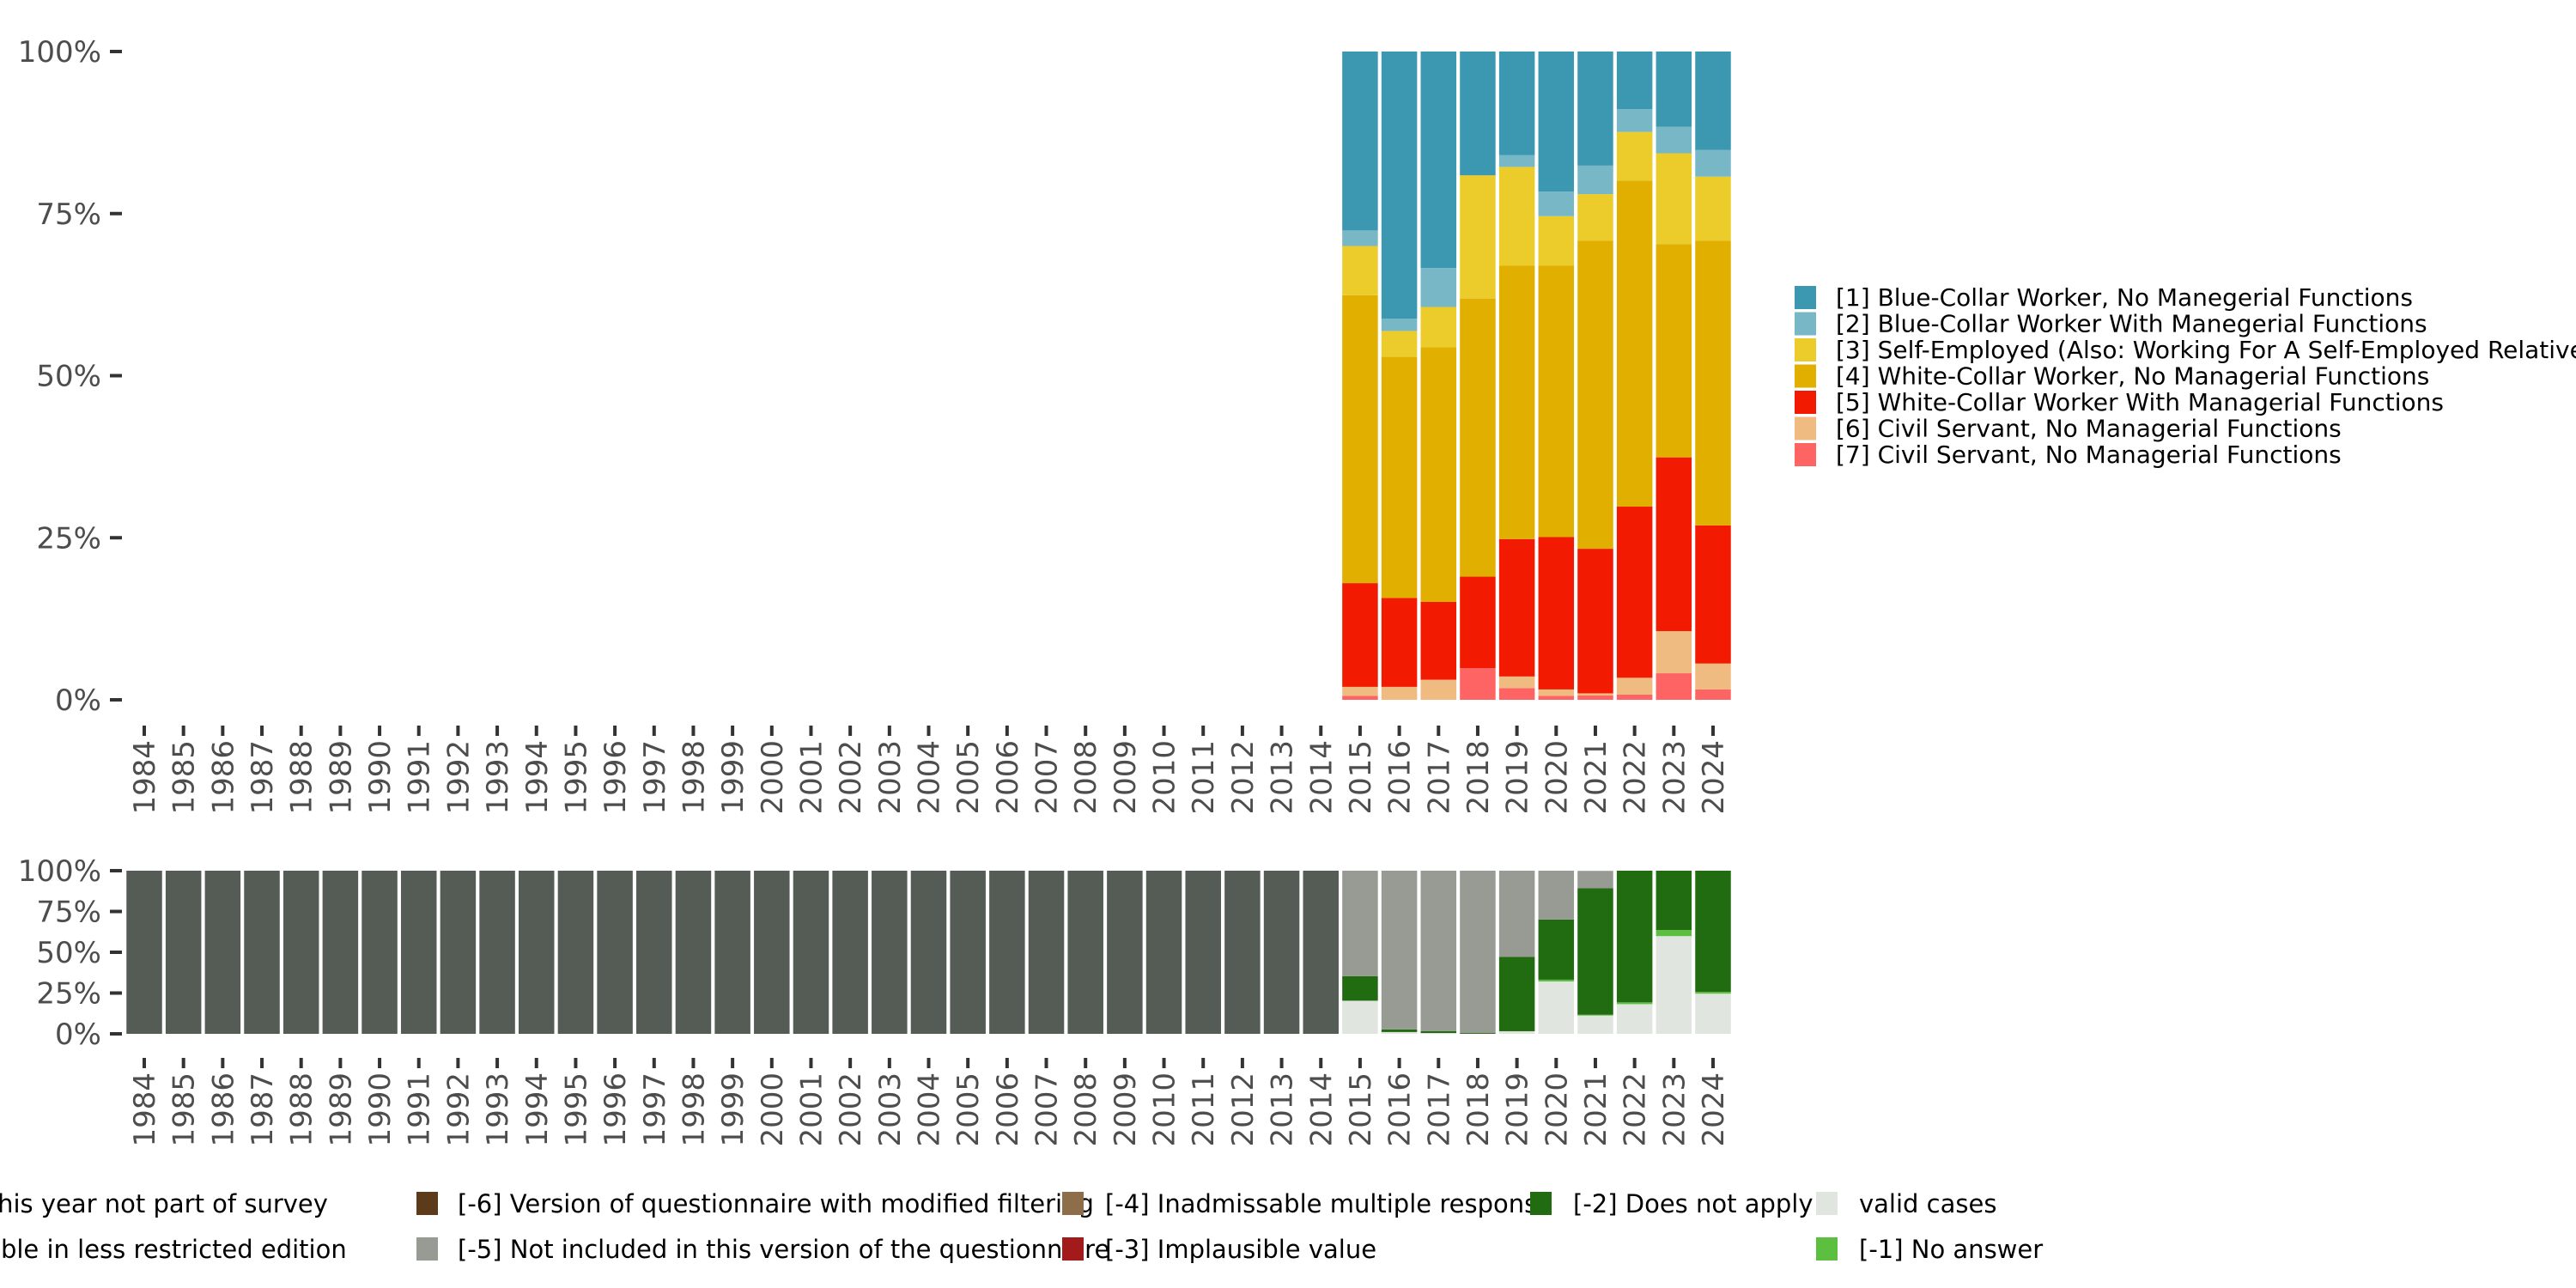 This screenshot has width=2576, height=1288. What do you see at coordinates (1713, 101) in the screenshot?
I see `main-bar-segment-2024-s0` at bounding box center [1713, 101].